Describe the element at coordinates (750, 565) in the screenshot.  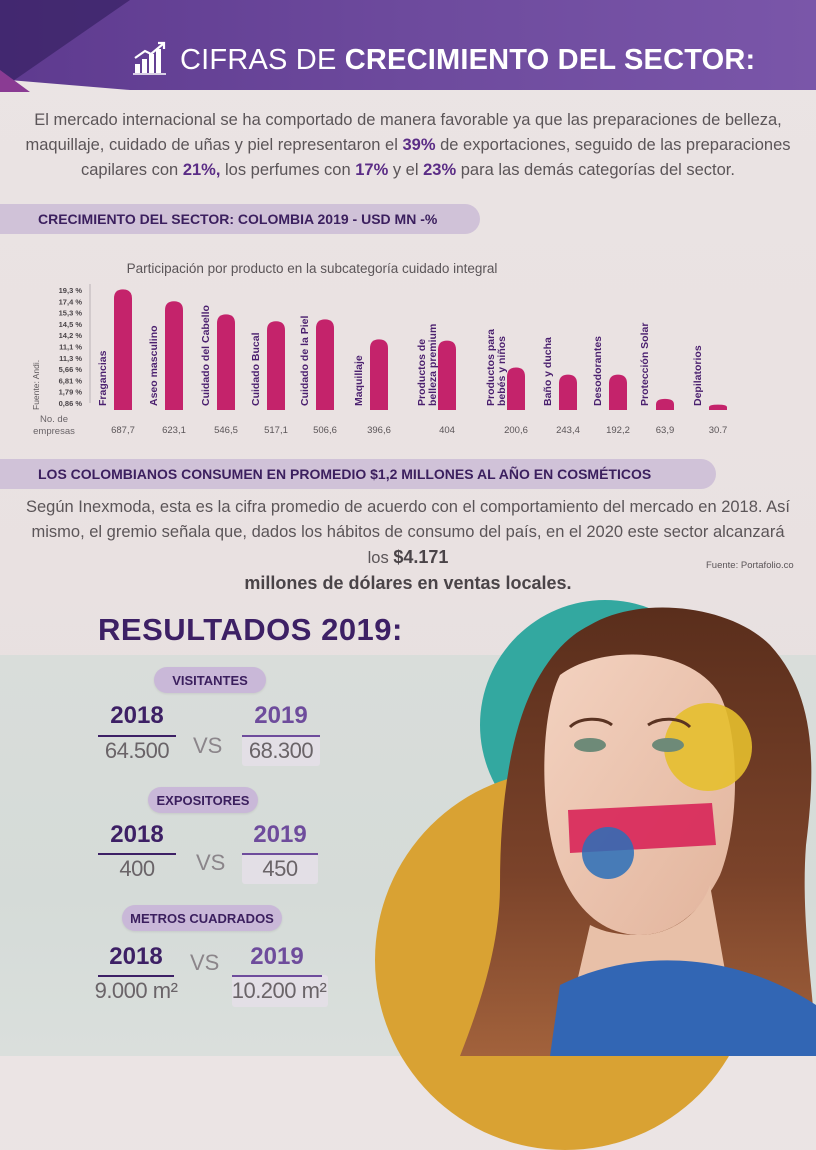
I see `source-portafolio: Fuente: Portafolio.co` at that location.